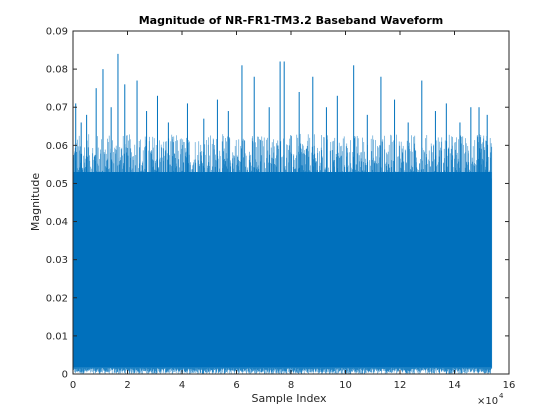 The width and height of the screenshot is (560, 420). What do you see at coordinates (57, 70) in the screenshot?
I see `y-tick-label: 0.08` at bounding box center [57, 70].